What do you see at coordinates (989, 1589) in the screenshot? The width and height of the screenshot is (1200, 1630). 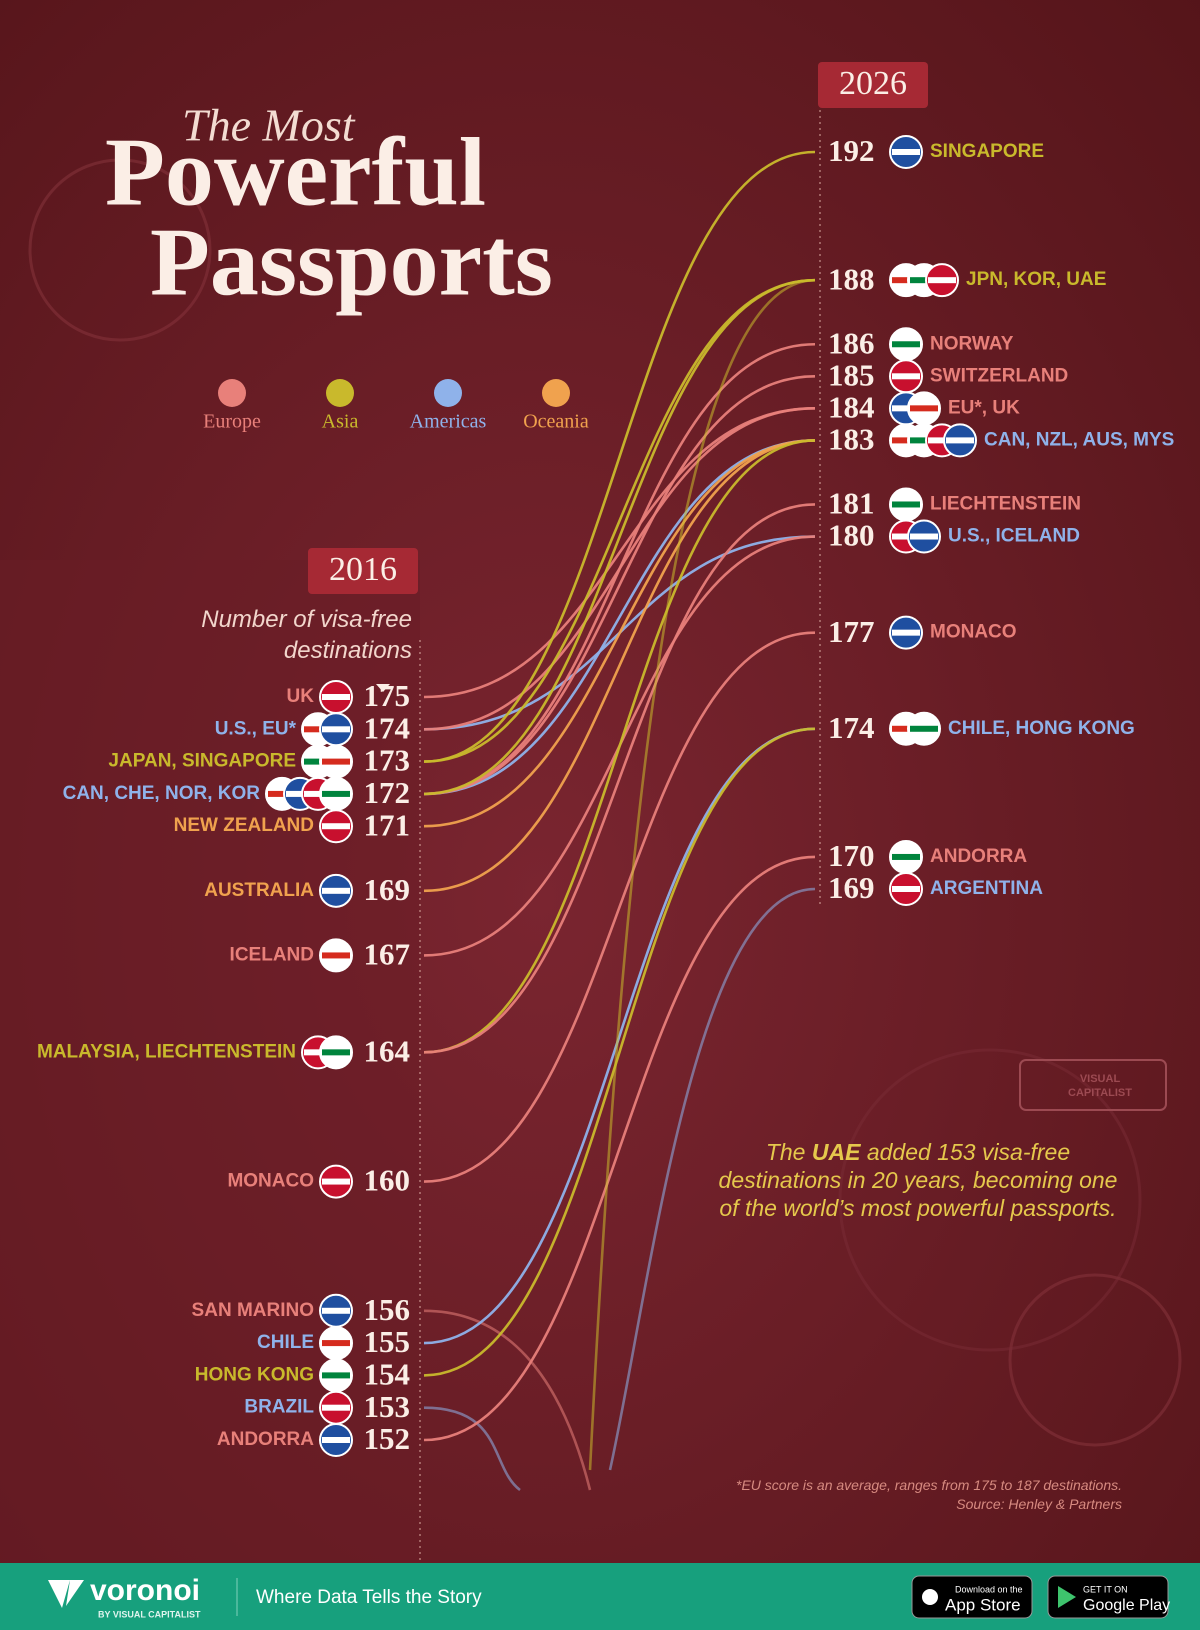 I see `app-store-small: Download on the` at bounding box center [989, 1589].